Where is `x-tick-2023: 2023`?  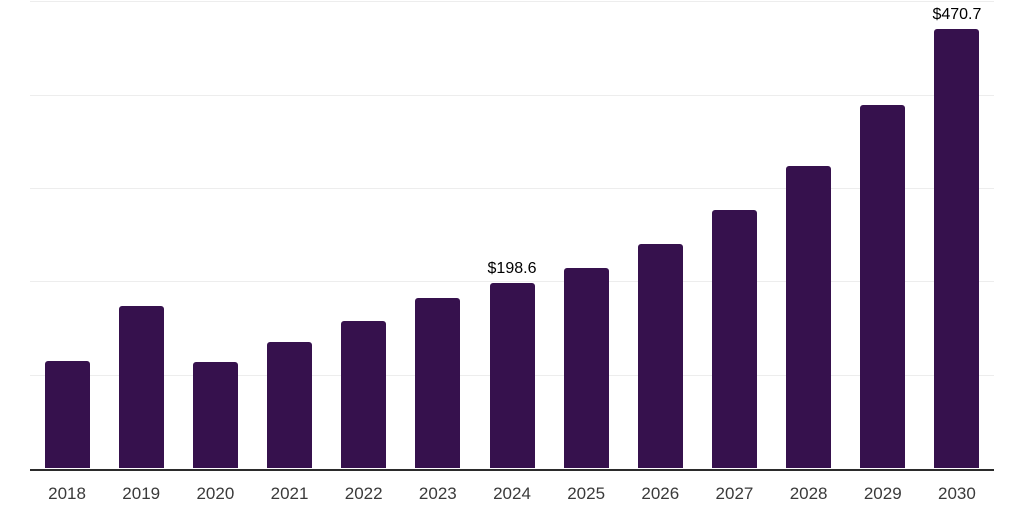 x-tick-2023: 2023 is located at coordinates (437, 493).